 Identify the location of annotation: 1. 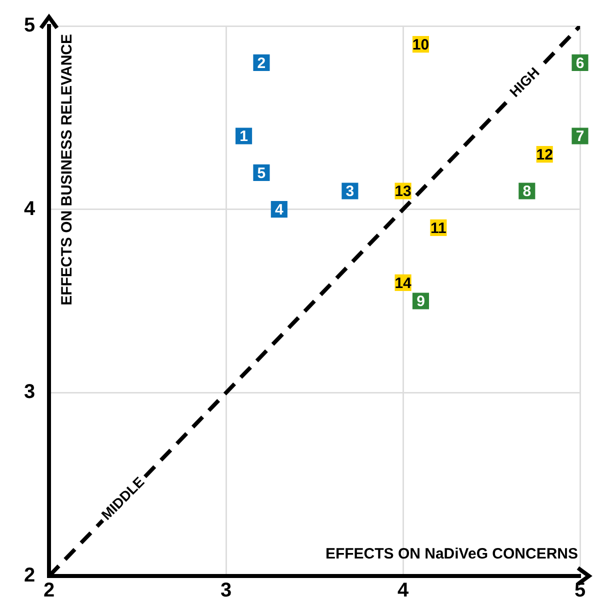
(244, 137).